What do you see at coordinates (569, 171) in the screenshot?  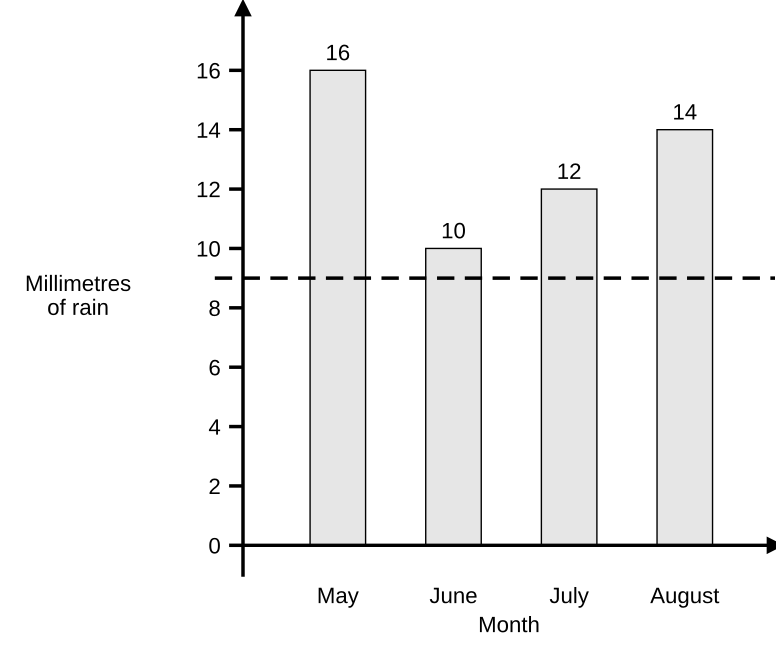 I see `data-label: 12` at bounding box center [569, 171].